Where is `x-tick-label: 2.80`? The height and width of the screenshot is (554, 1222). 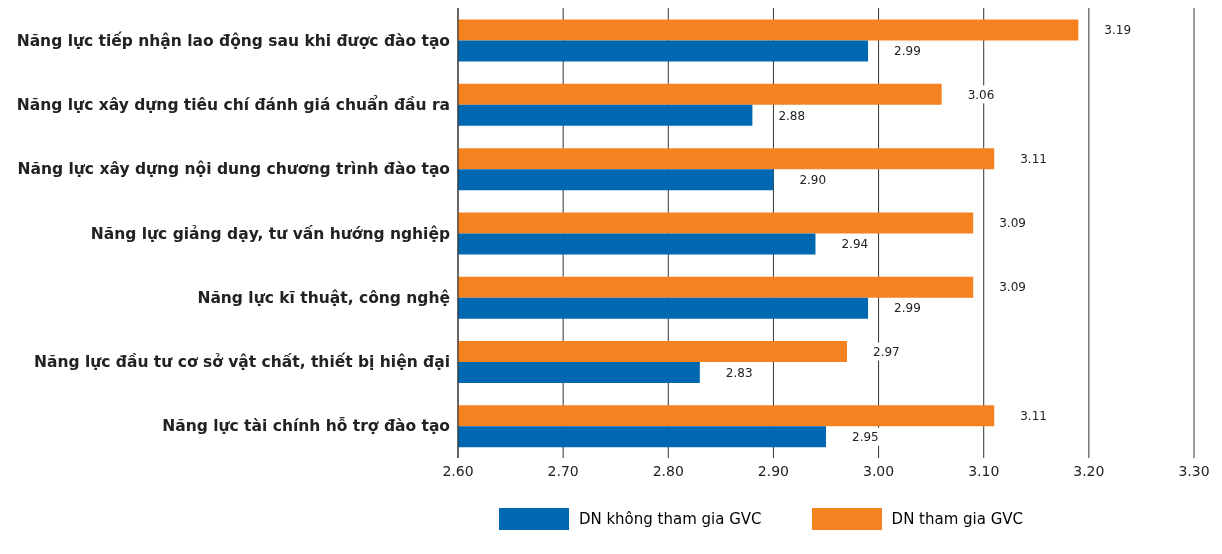 x-tick-label: 2.80 is located at coordinates (668, 470).